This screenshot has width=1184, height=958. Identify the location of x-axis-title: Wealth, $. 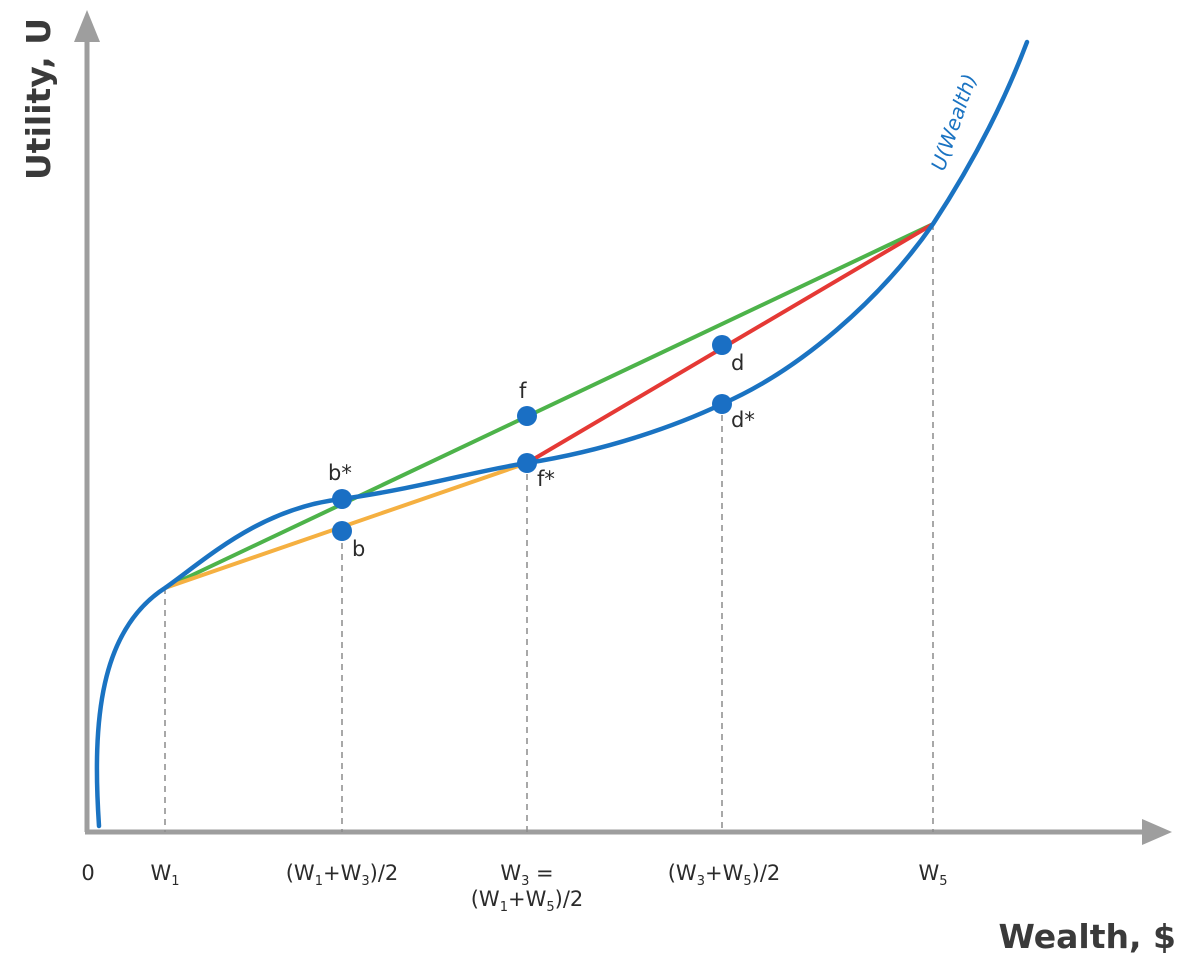
(1087, 936).